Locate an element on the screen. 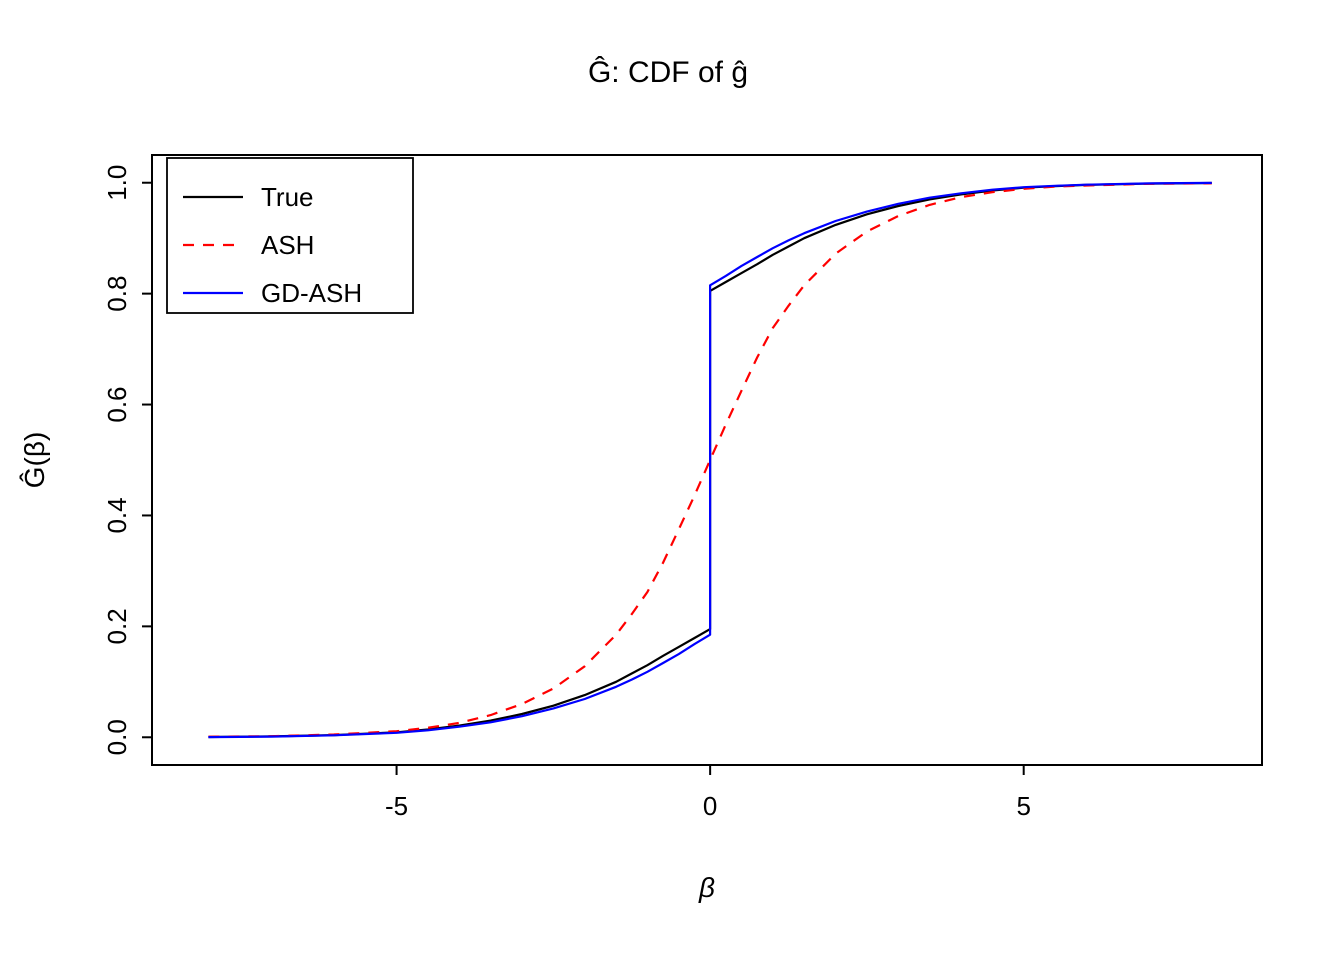  y-axis-ticks: 0.0 0.2 0.4 0.6 0.8 1.0 is located at coordinates (127, 460).